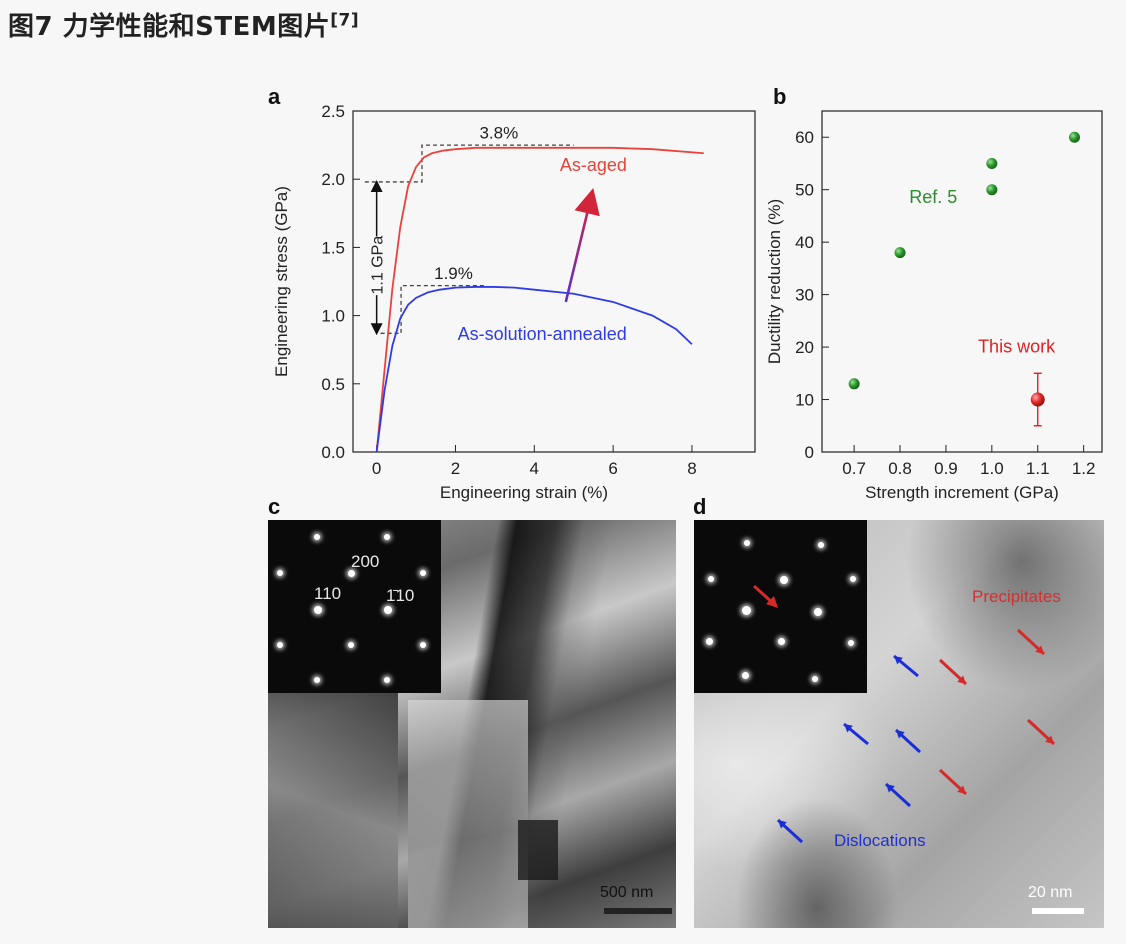  Describe the element at coordinates (593, 165) in the screenshot. I see `series-label-as-aged: As-aged` at that location.